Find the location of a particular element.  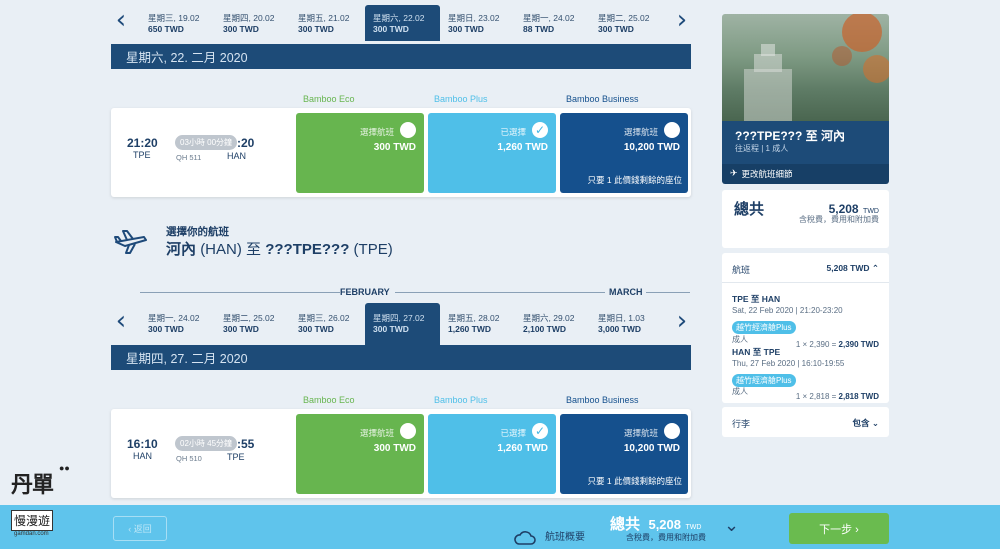

fare-business-return: 選擇航班 10,200 TWD 只要 1 此價錢剩餘的座位 is located at coordinates (624, 454).